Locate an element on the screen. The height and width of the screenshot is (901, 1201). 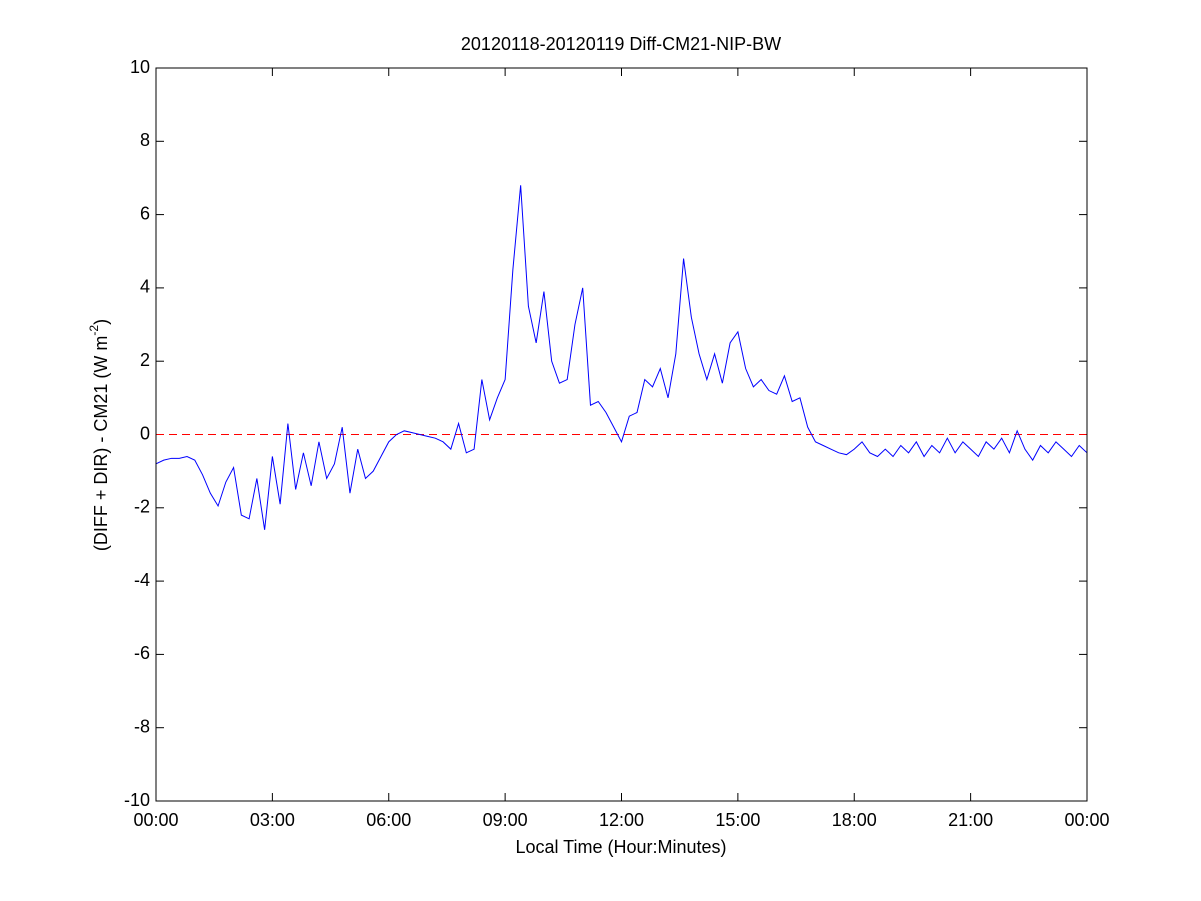
y-tick-label: -10 is located at coordinates (137, 800).